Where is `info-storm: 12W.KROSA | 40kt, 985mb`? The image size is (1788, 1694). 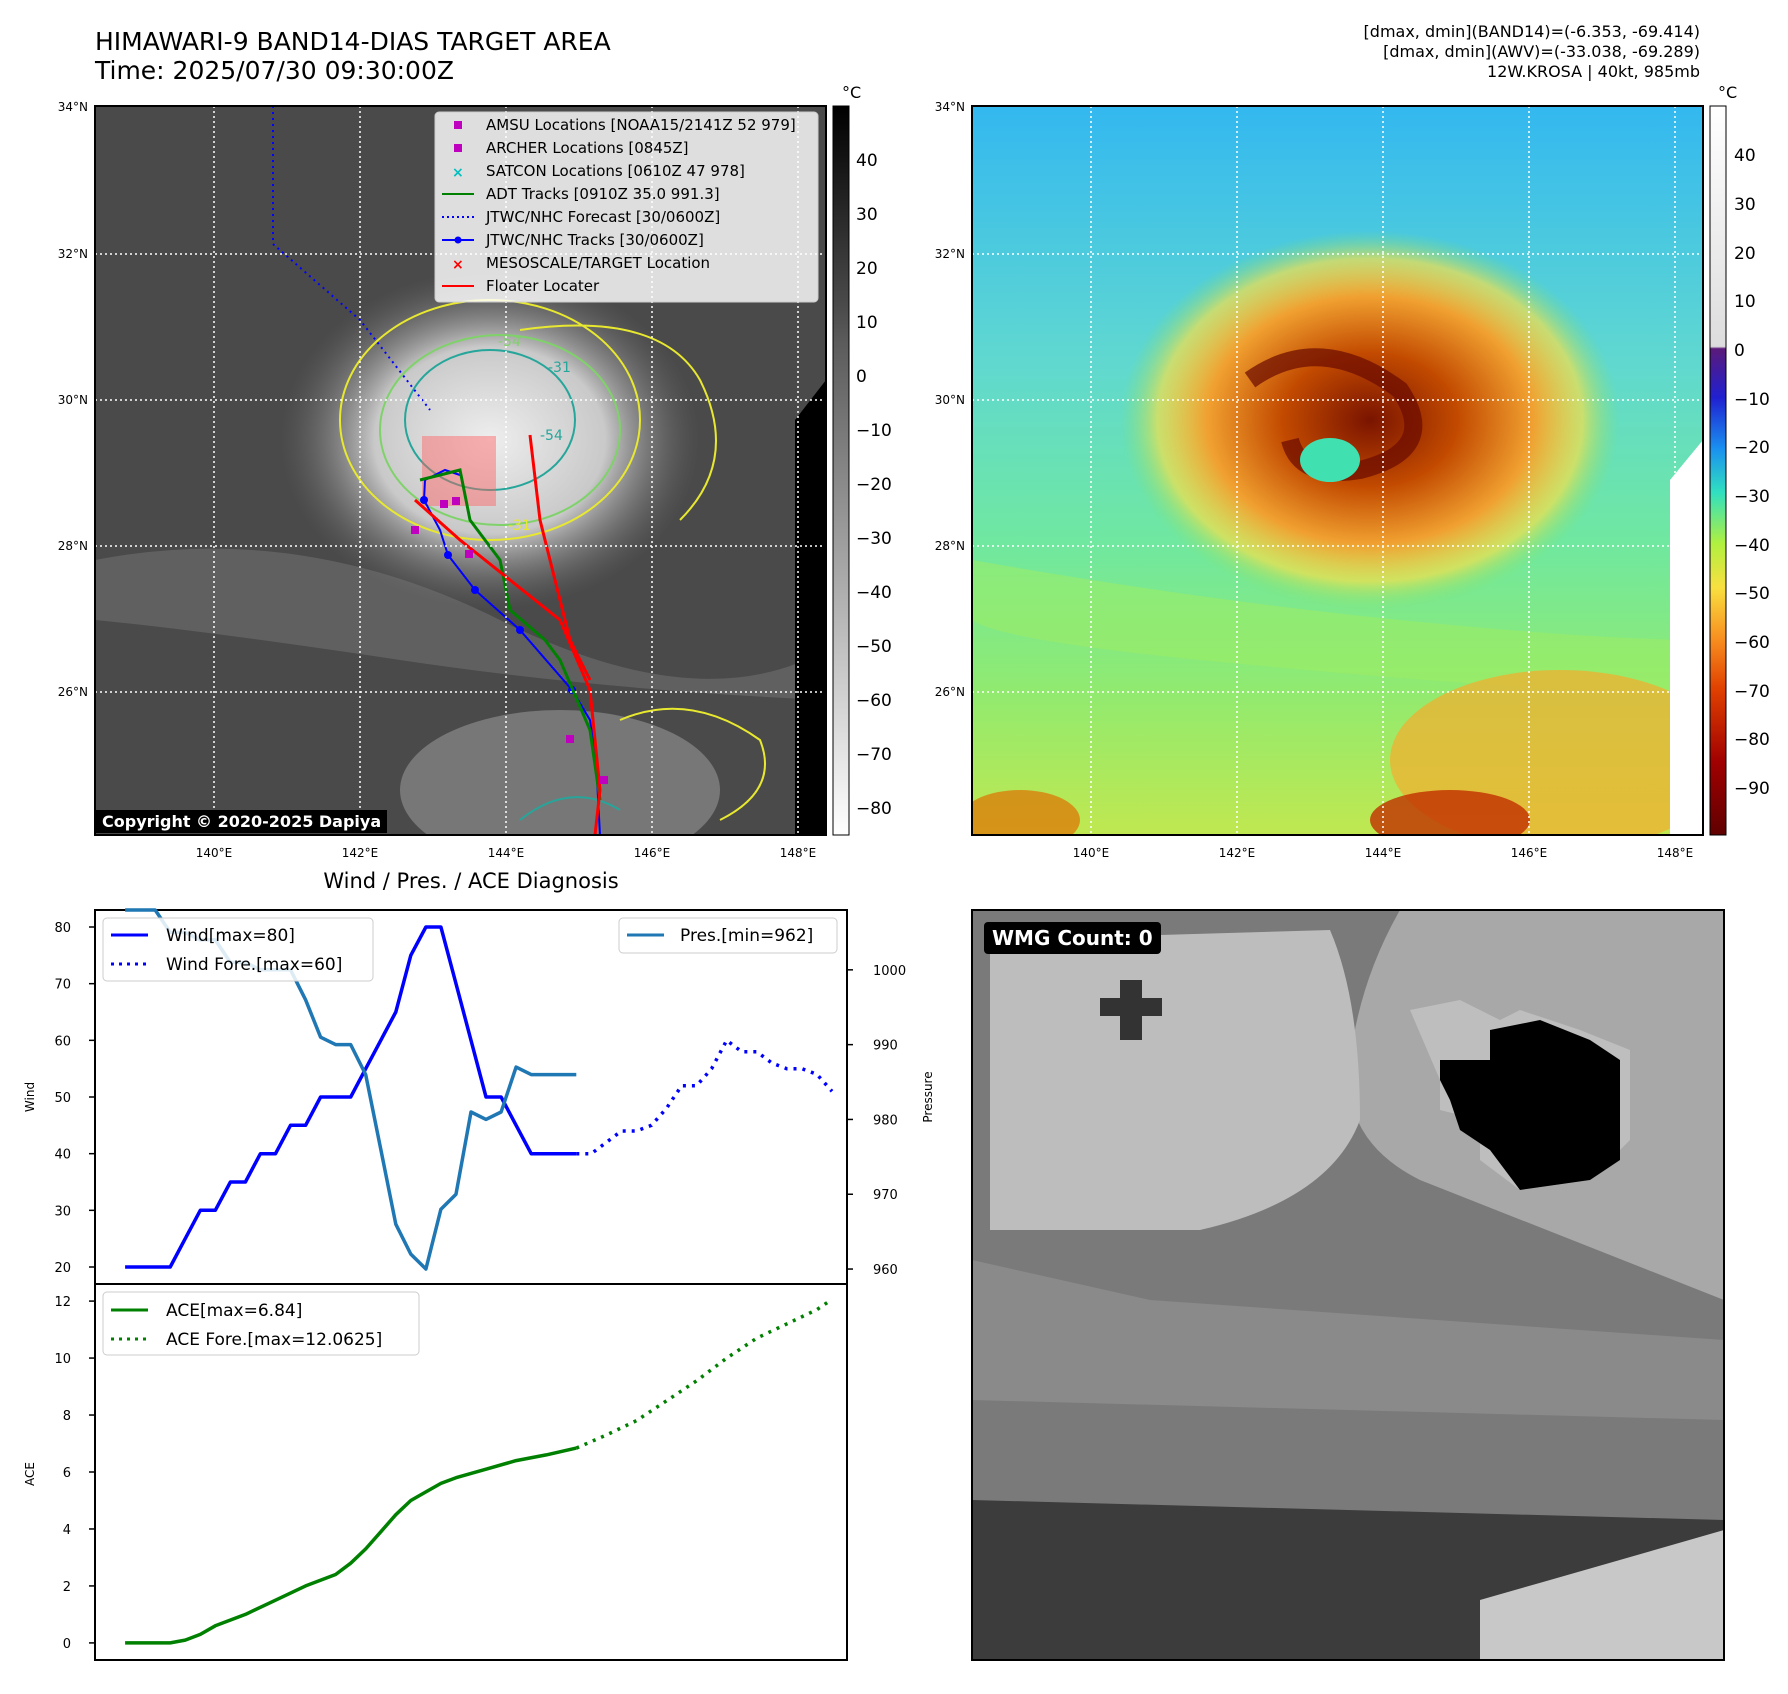
info-storm: 12W.KROSA | 40kt, 985mb is located at coordinates (1593, 71).